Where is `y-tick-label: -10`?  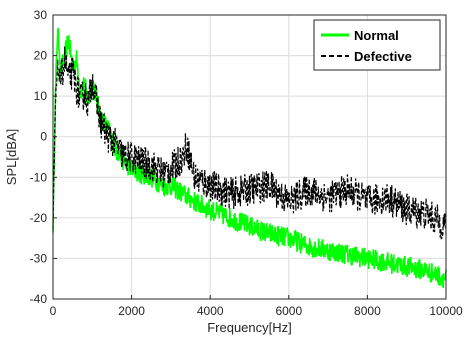 y-tick-label: -10 is located at coordinates (39, 177).